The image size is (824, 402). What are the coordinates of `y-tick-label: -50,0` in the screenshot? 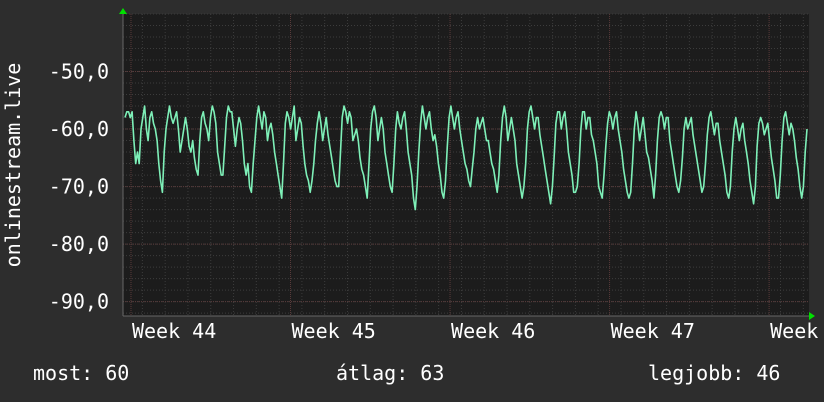 It's located at (79, 72).